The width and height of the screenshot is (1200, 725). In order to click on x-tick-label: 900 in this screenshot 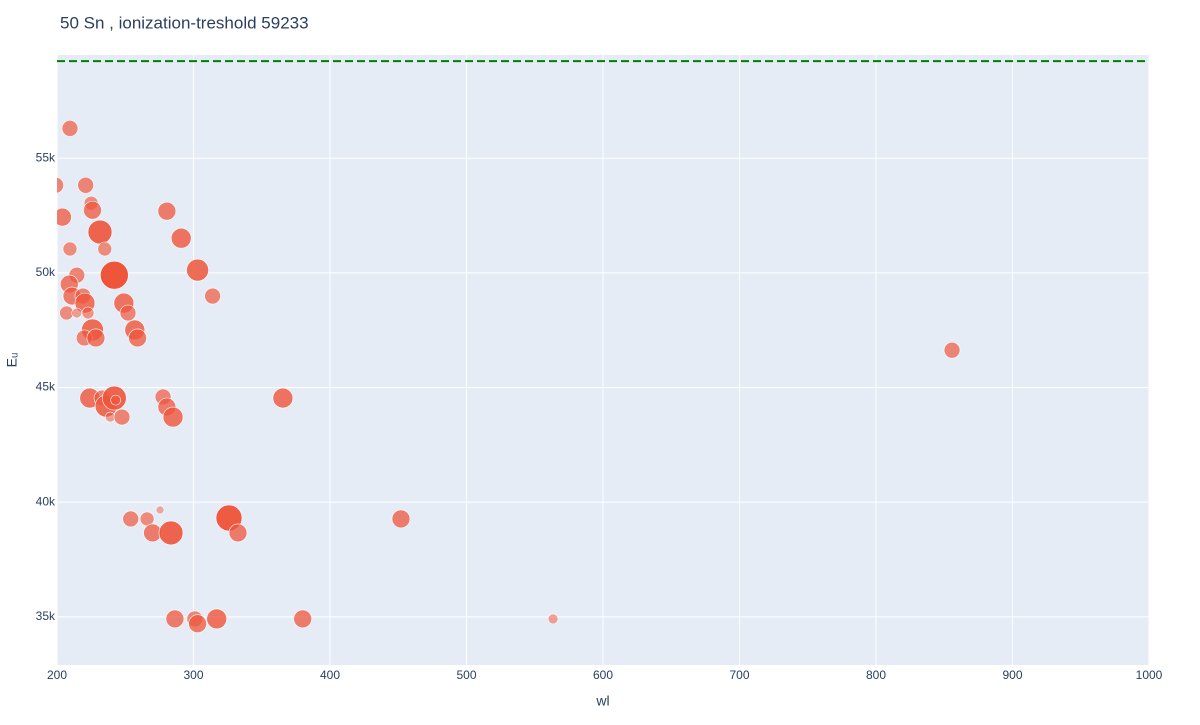, I will do `click(1012, 675)`.